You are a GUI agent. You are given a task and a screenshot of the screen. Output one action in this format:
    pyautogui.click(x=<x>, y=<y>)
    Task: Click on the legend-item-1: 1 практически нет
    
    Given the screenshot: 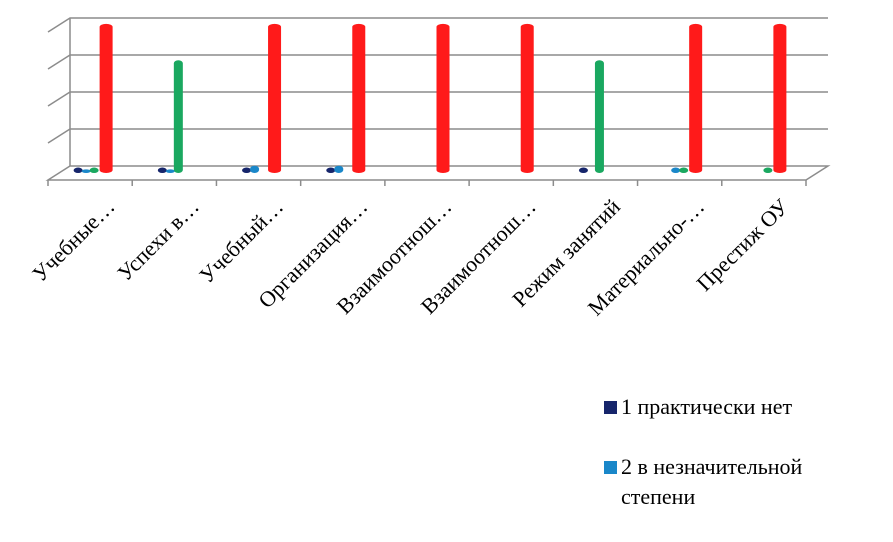 What is the action you would take?
    pyautogui.click(x=746, y=407)
    